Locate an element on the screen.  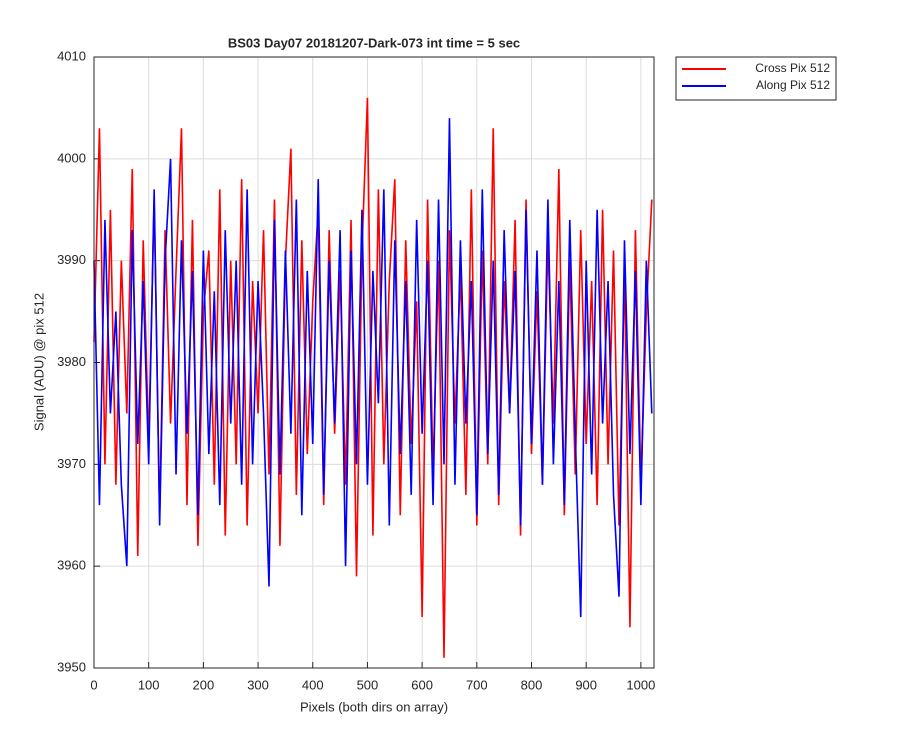
y-tick-label: 4010 is located at coordinates (71, 55).